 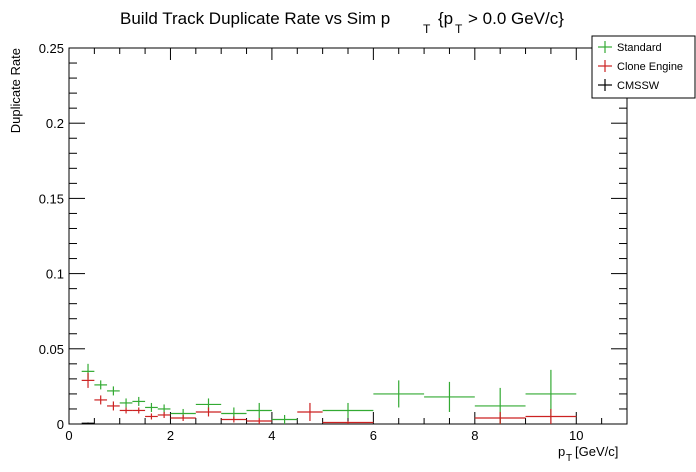 I want to click on y-tick-label: 0, so click(x=60, y=424).